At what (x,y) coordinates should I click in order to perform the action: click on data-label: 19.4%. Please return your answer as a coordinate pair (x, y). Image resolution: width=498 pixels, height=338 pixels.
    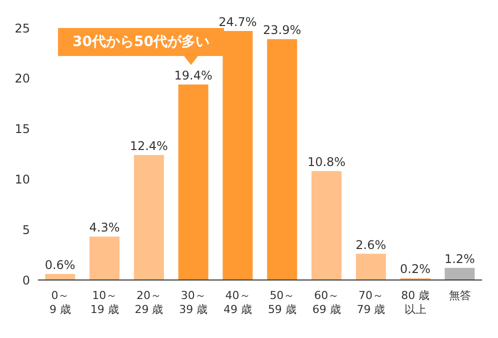
    Looking at the image, I should click on (193, 75).